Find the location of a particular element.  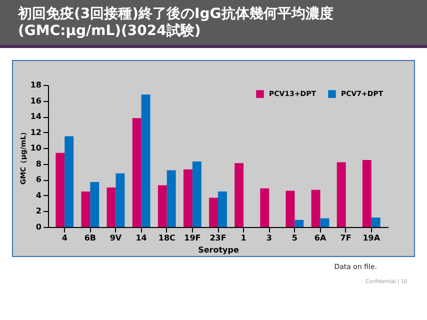

x-tick-label: 18C is located at coordinates (167, 238).